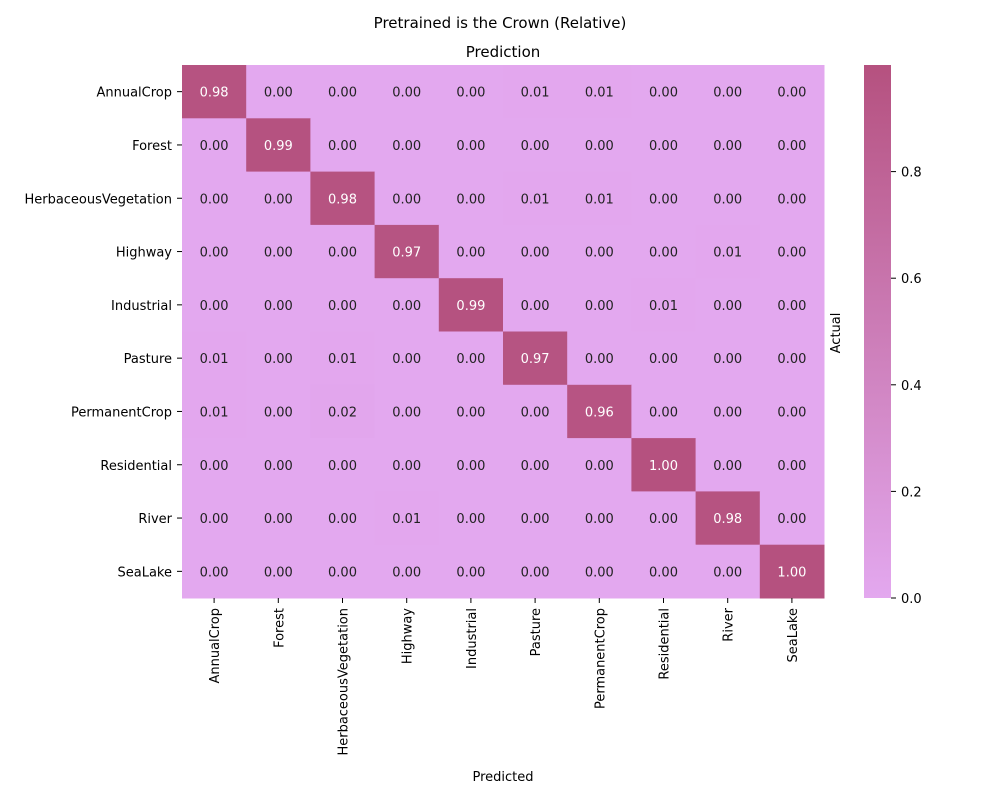 The image size is (1000, 800). I want to click on colorbar-ticks: 0.0 0.2 0.4 0.6 0.8, so click(906, 386).